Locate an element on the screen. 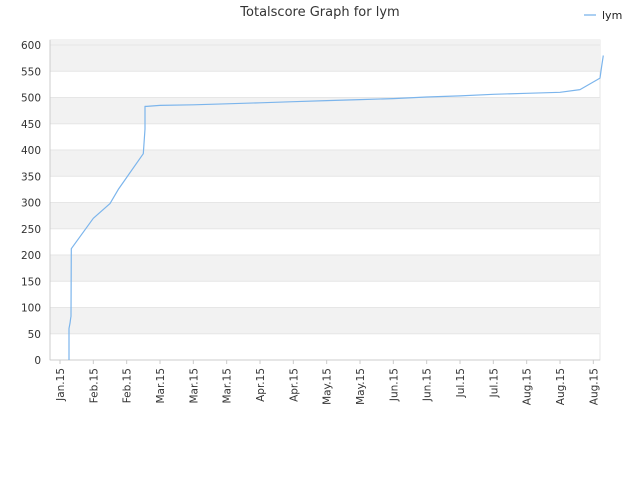  y-tick-label: 350 is located at coordinates (31, 177).